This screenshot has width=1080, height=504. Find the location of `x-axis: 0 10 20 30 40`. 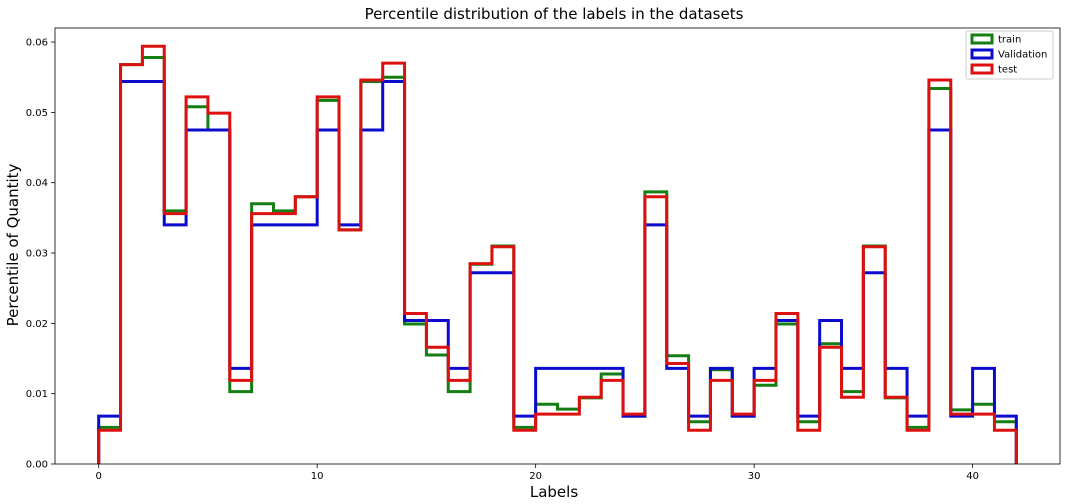

x-axis: 0 10 20 30 40 is located at coordinates (537, 473).